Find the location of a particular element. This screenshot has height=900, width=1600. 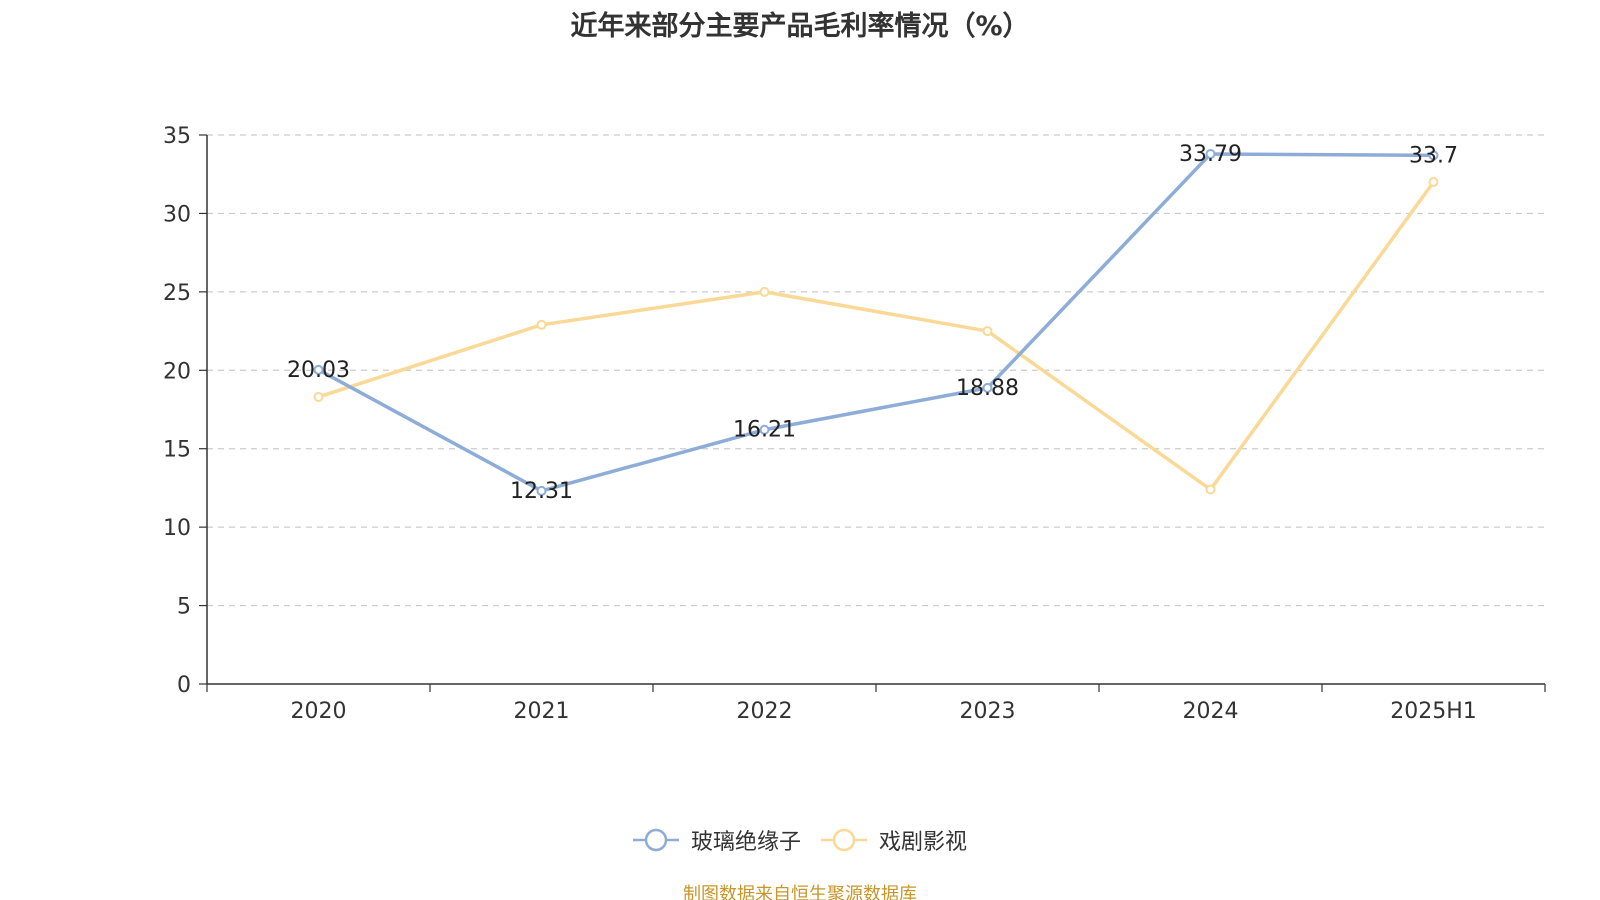

x-tick-label: 2022 is located at coordinates (765, 711).